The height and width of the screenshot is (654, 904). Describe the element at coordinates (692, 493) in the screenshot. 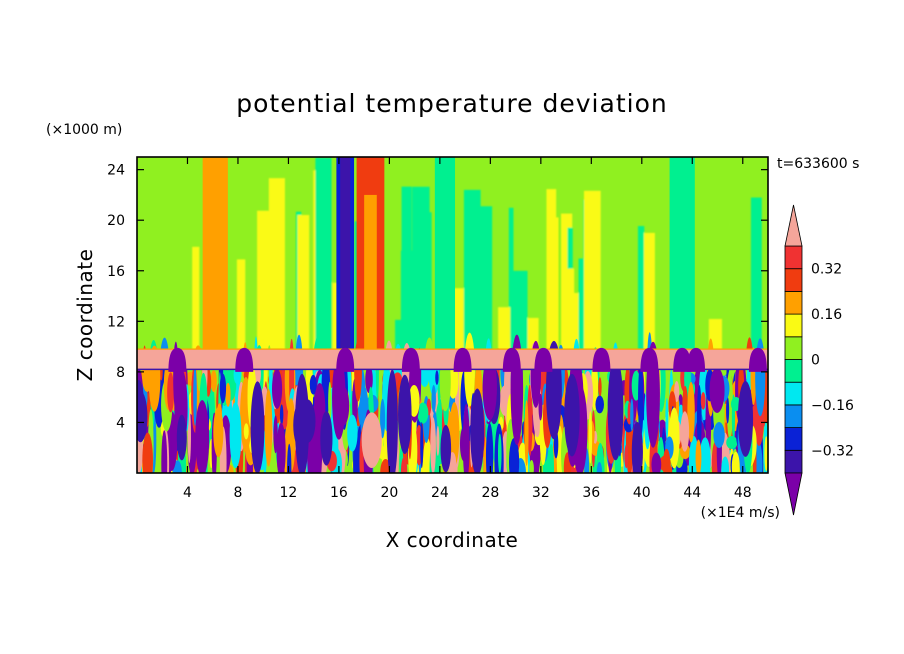

I see `x-tick-label: 44` at that location.